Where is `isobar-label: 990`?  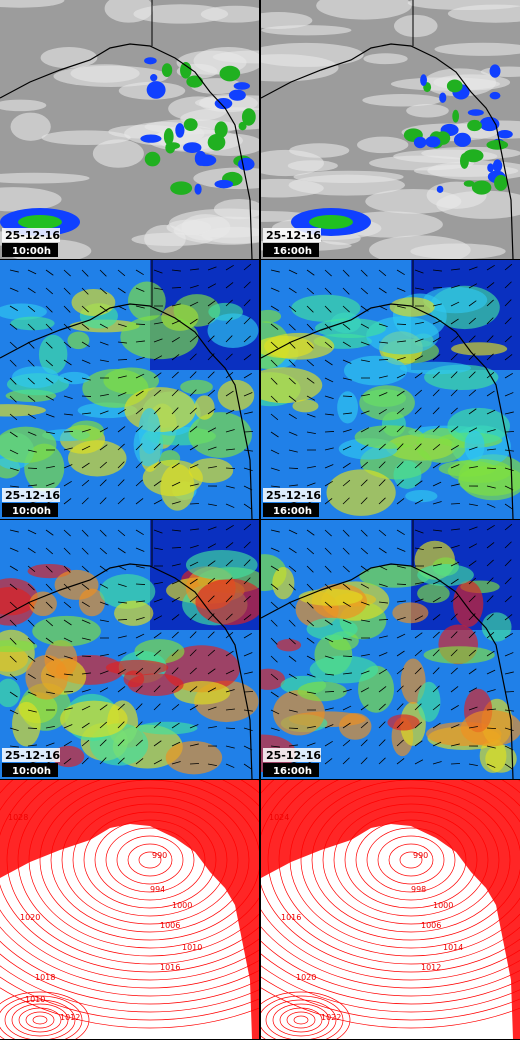 isobar-label: 990 is located at coordinates (159, 855).